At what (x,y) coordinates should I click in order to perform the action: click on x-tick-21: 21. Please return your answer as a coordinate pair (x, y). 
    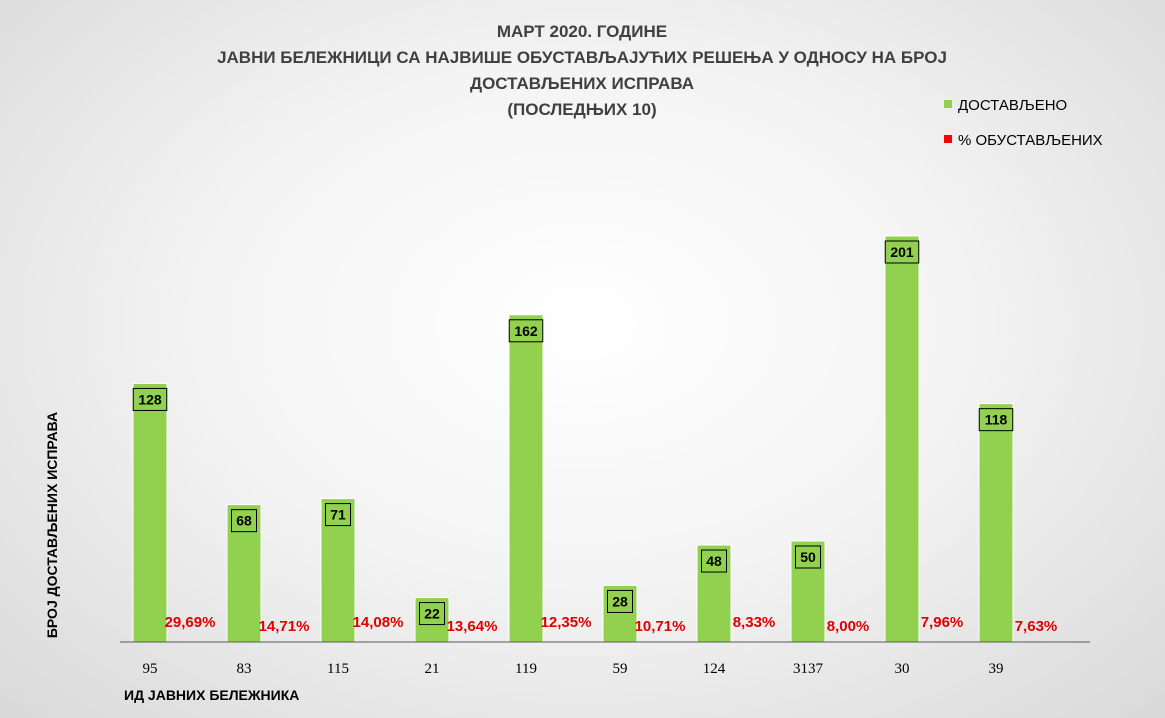
    Looking at the image, I should click on (432, 669).